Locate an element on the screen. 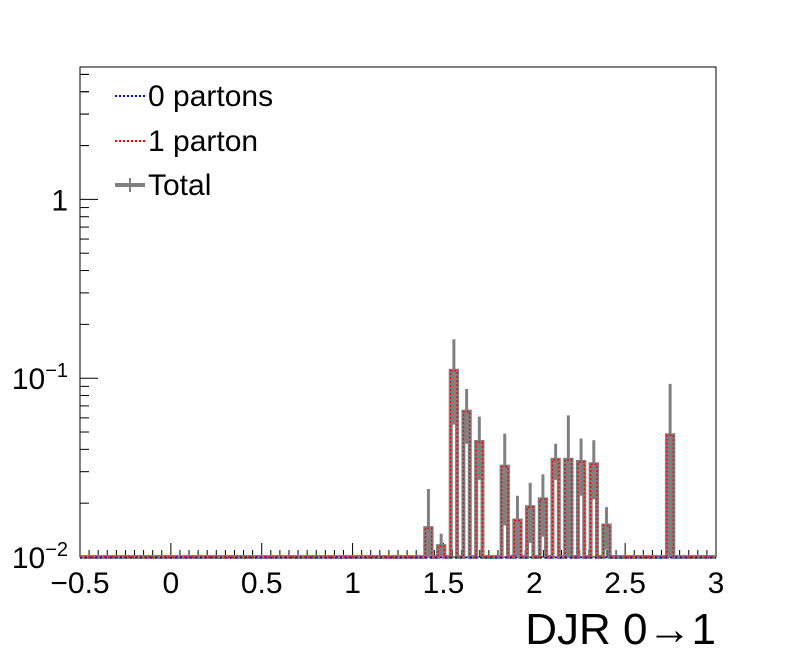  y-tick-label: 1 is located at coordinates (59, 200).